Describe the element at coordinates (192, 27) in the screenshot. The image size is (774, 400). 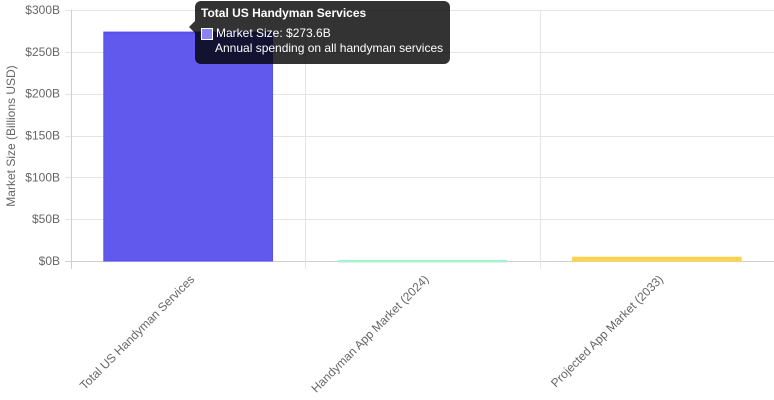
I see `tooltip-caret` at that location.